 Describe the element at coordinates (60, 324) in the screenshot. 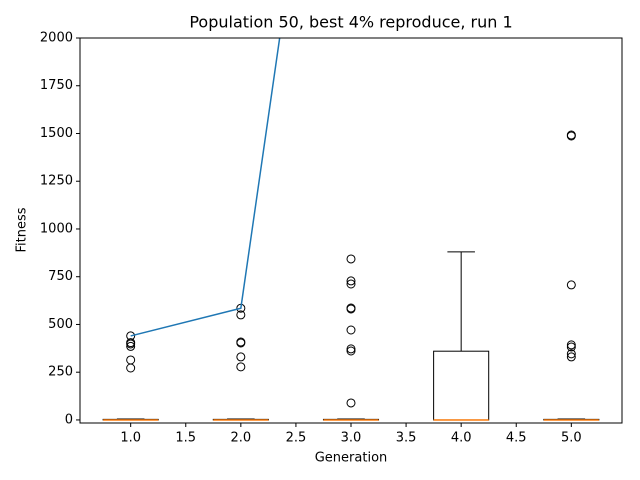

I see `y-tick-label: 500` at that location.